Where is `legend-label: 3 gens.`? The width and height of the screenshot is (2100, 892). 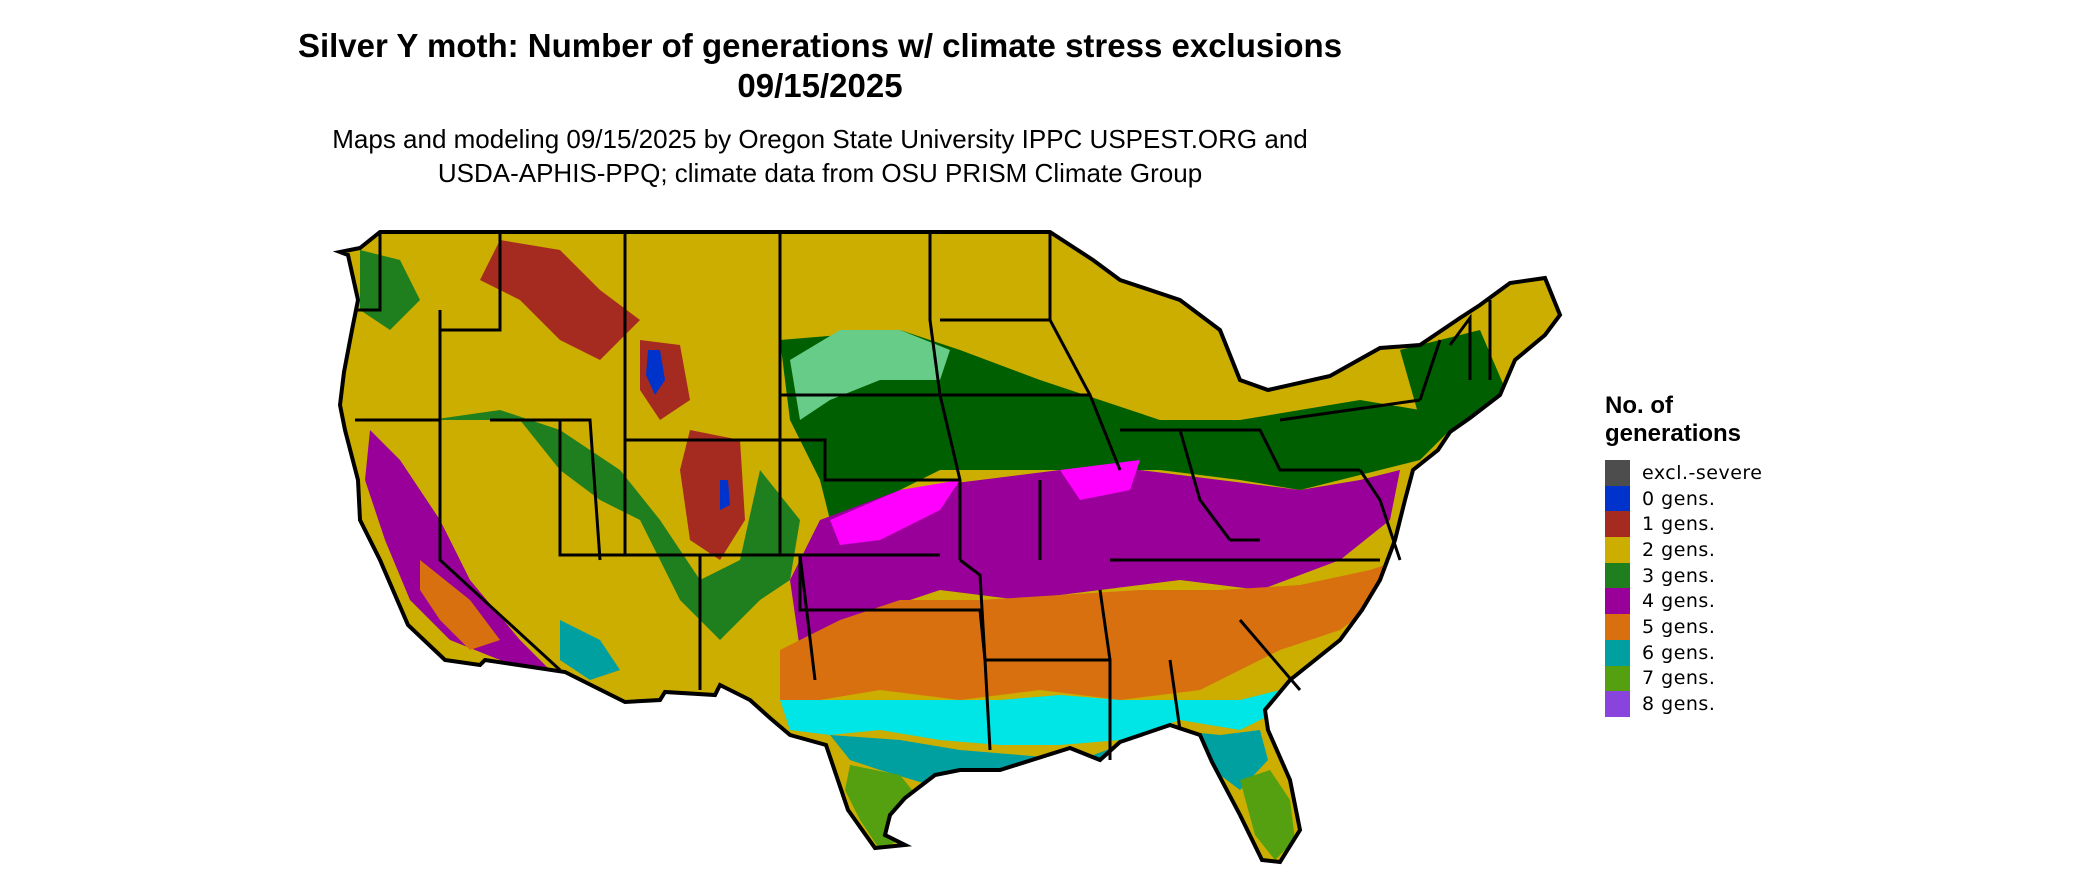
legend-label: 3 gens. is located at coordinates (1679, 575).